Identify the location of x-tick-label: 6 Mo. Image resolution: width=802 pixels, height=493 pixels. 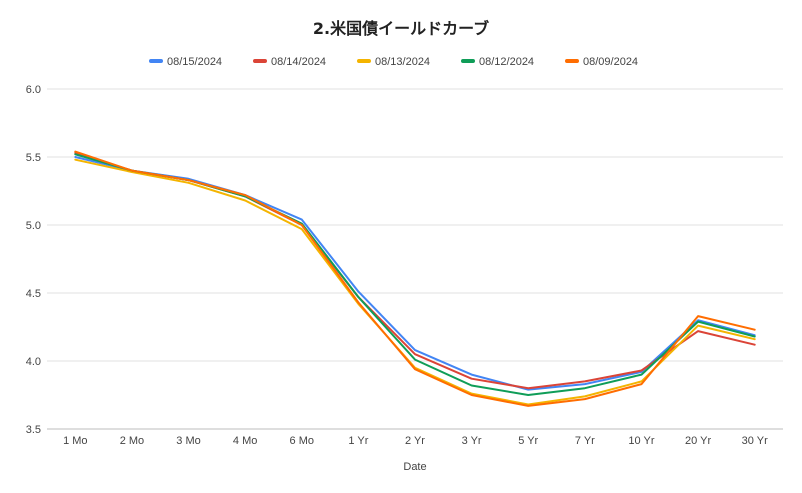
(302, 441).